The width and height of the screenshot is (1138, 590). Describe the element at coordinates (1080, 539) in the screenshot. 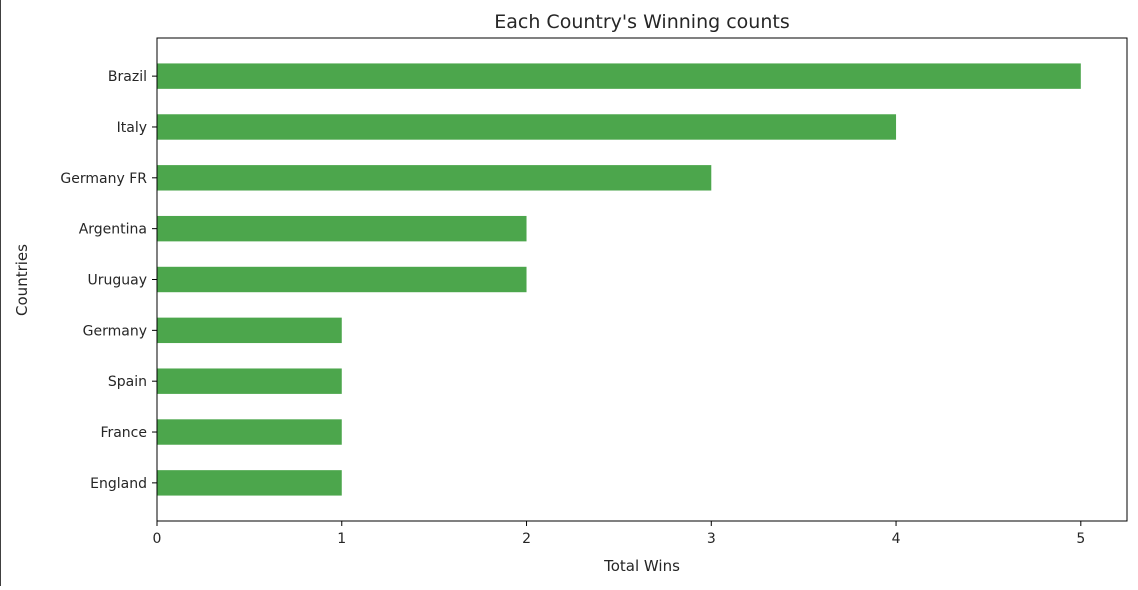

I see `x-tick-label: 5` at that location.